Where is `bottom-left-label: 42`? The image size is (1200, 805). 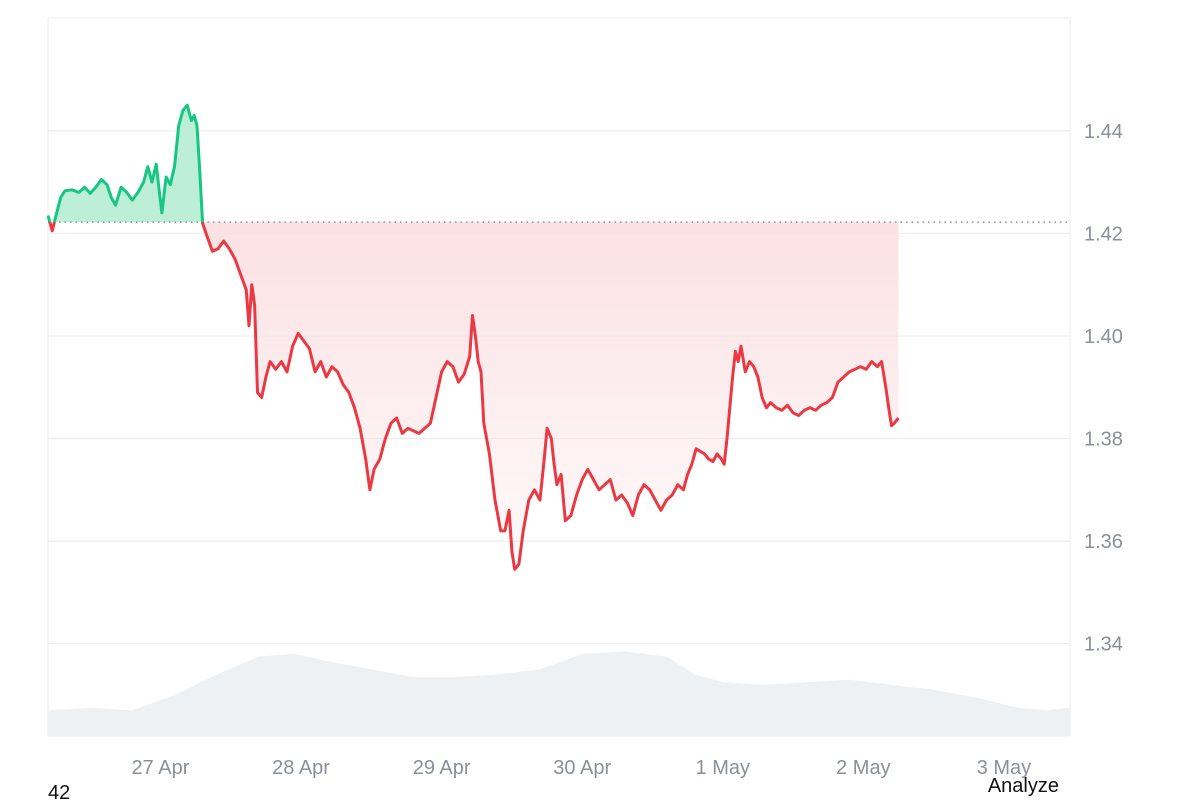 bottom-left-label: 42 is located at coordinates (59, 793).